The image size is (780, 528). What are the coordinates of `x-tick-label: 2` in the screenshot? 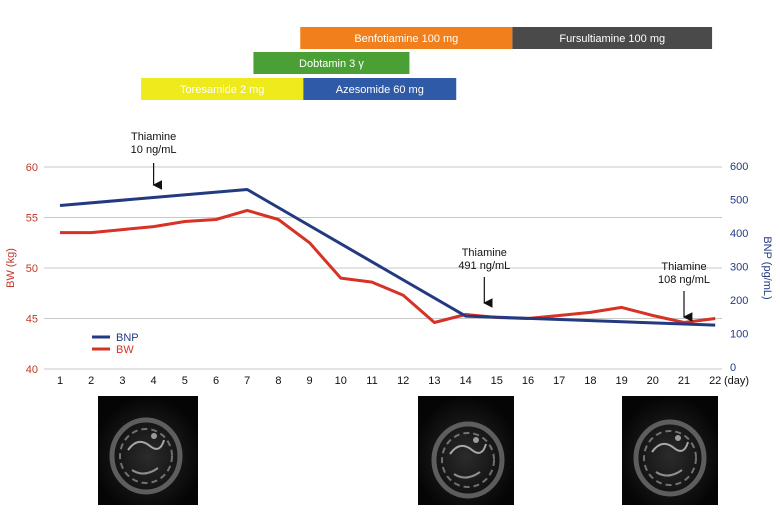 It's located at (91, 381).